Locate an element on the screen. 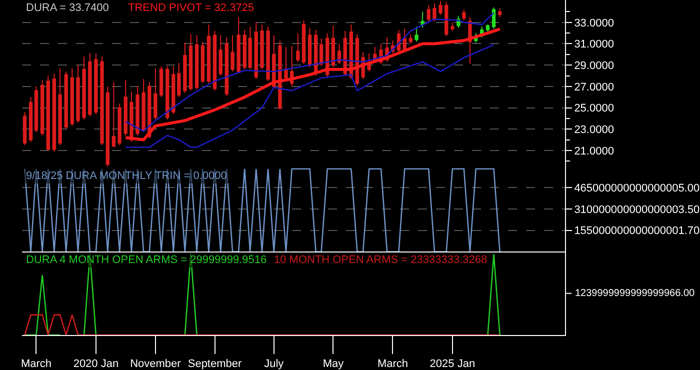 Image resolution: width=700 pixels, height=370 pixels. x-tick-label: September is located at coordinates (215, 364).